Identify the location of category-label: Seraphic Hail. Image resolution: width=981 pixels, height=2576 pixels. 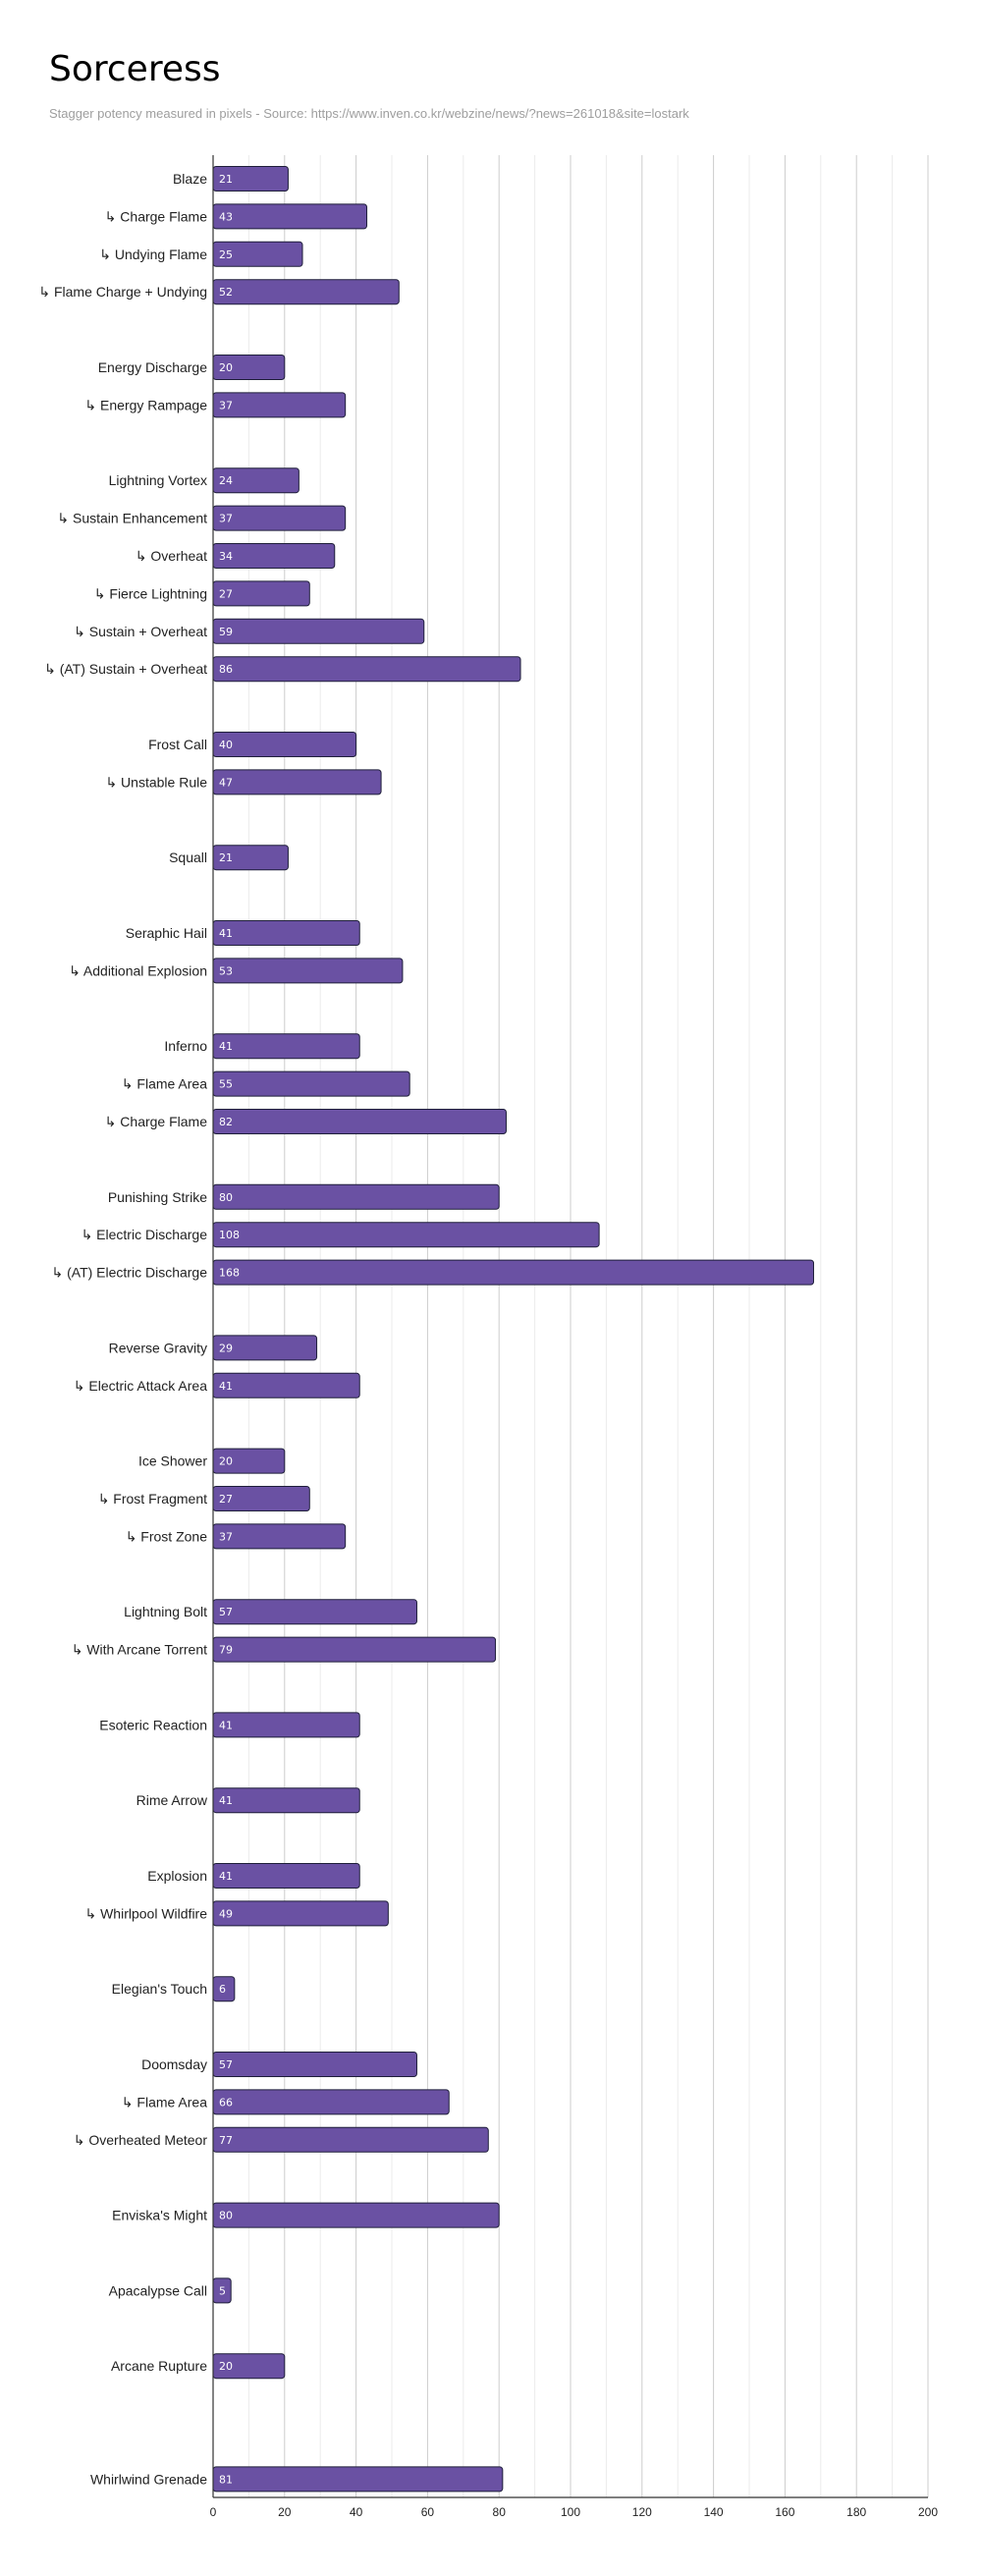
(166, 933).